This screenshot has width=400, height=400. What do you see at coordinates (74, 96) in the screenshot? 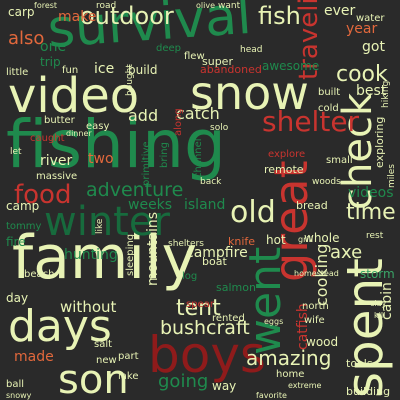
I see `word-video: video` at bounding box center [74, 96].